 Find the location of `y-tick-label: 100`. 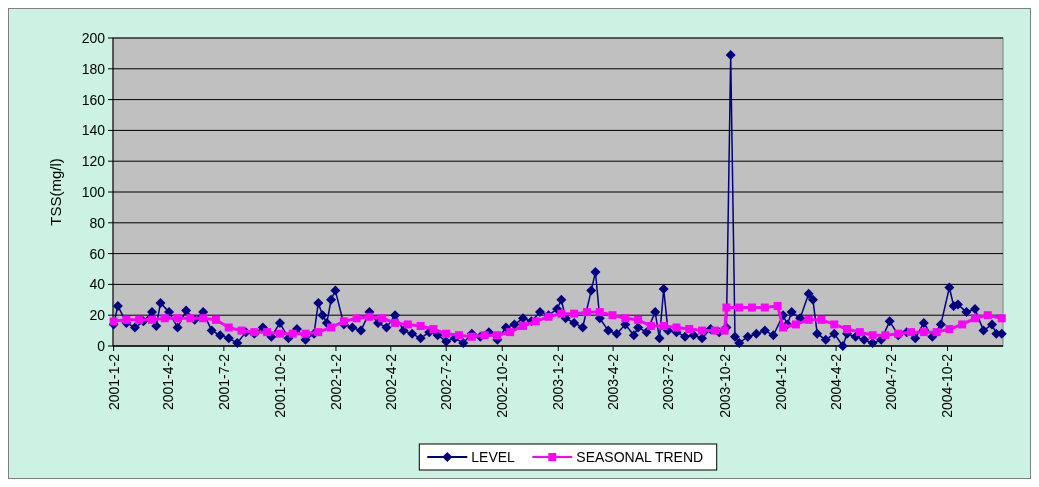

y-tick-label: 100 is located at coordinates (93, 191).